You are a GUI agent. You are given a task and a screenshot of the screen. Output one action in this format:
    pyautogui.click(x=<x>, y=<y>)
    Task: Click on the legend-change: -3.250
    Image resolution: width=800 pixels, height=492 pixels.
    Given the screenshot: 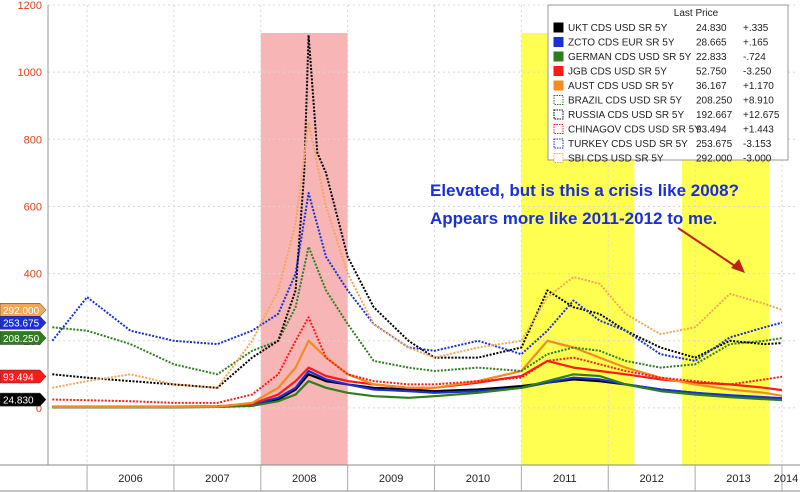 What is the action you would take?
    pyautogui.click(x=757, y=72)
    